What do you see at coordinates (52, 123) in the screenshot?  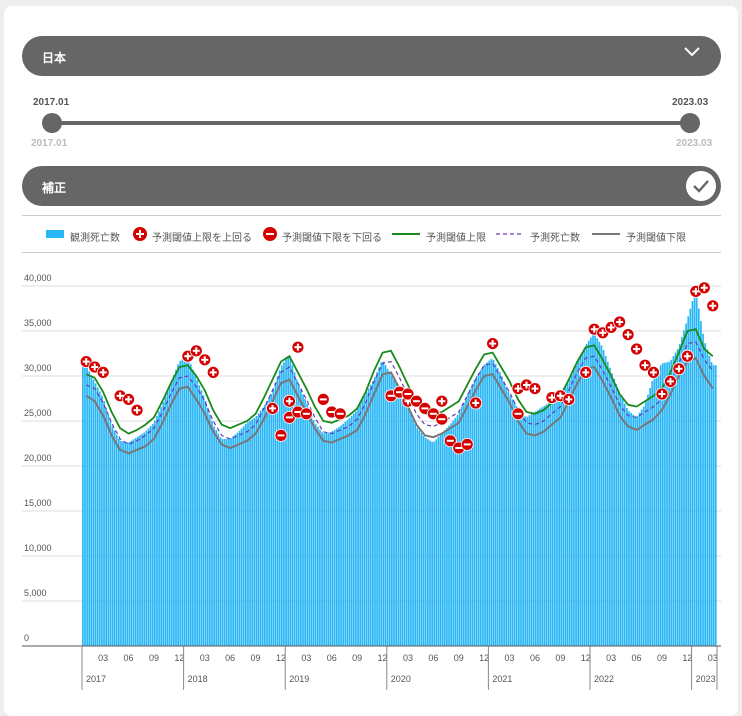 I see `range-slider-start-handle` at bounding box center [52, 123].